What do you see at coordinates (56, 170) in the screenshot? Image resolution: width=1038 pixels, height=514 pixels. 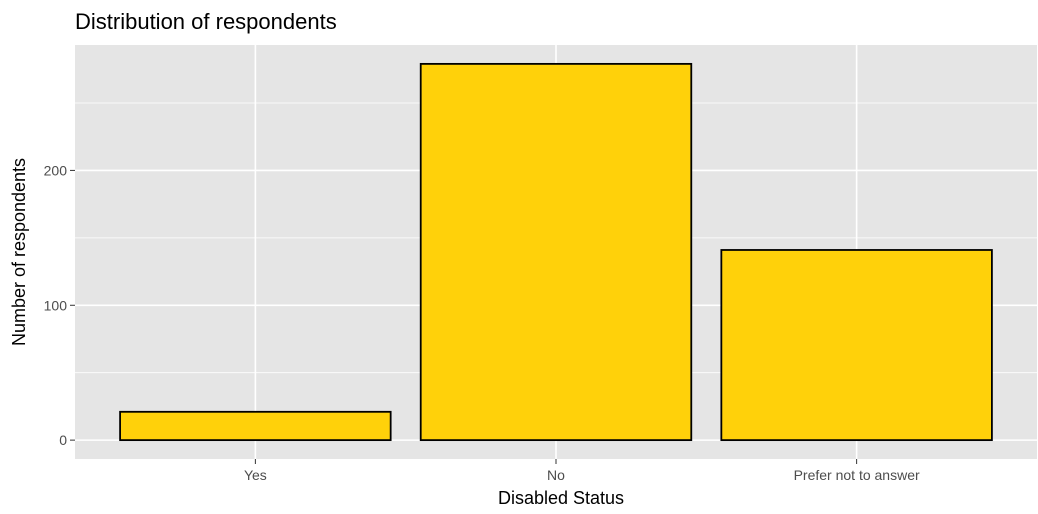 I see `y-tick-label: 200` at bounding box center [56, 170].